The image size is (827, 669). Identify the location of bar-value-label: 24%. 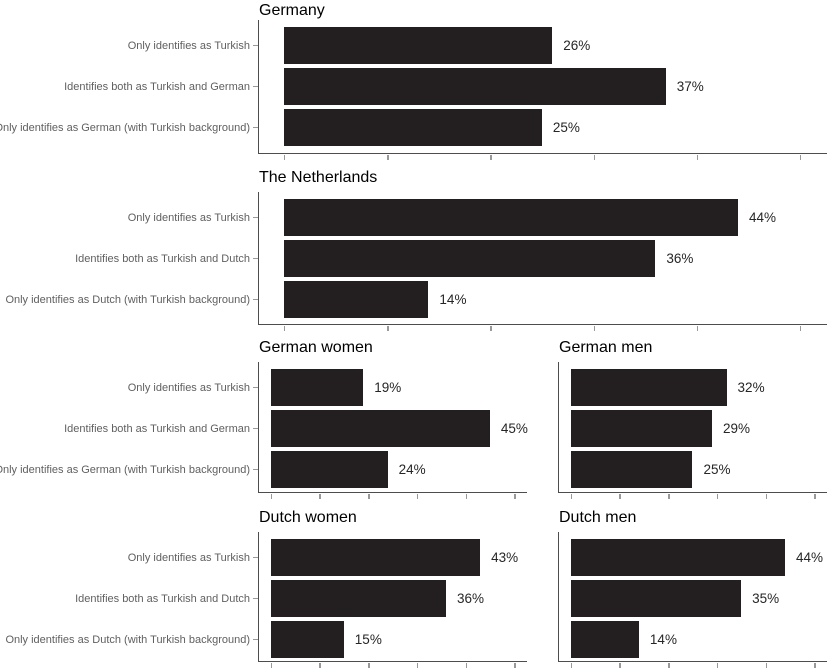
(412, 469).